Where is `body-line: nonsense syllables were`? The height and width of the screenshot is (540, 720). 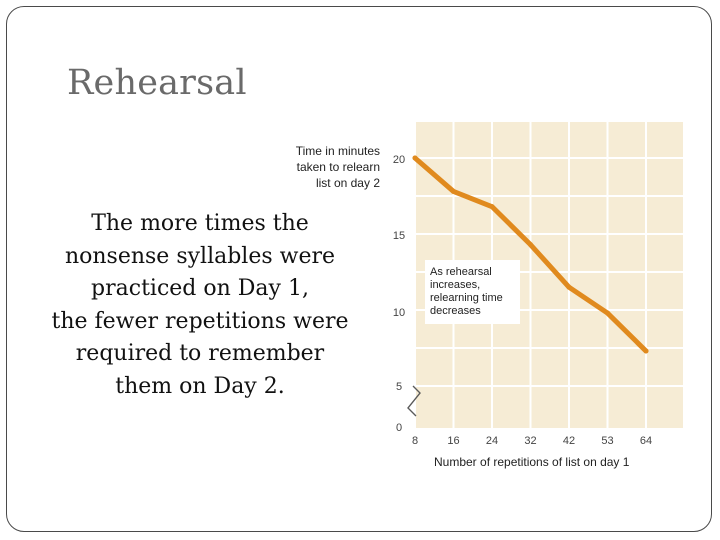
body-line: nonsense syllables were is located at coordinates (200, 256).